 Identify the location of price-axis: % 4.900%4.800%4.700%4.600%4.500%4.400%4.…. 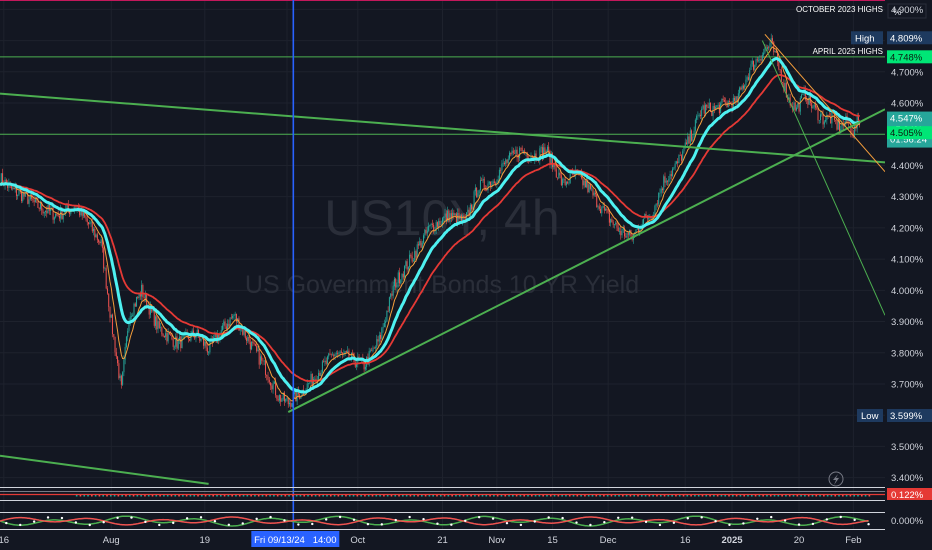
(908, 265).